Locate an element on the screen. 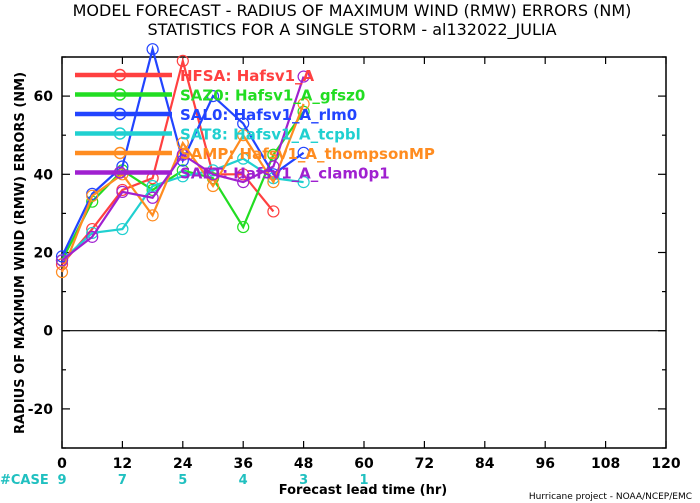 Image resolution: width=700 pixels, height=503 pixels. x-tick-label: 12 is located at coordinates (122, 464).